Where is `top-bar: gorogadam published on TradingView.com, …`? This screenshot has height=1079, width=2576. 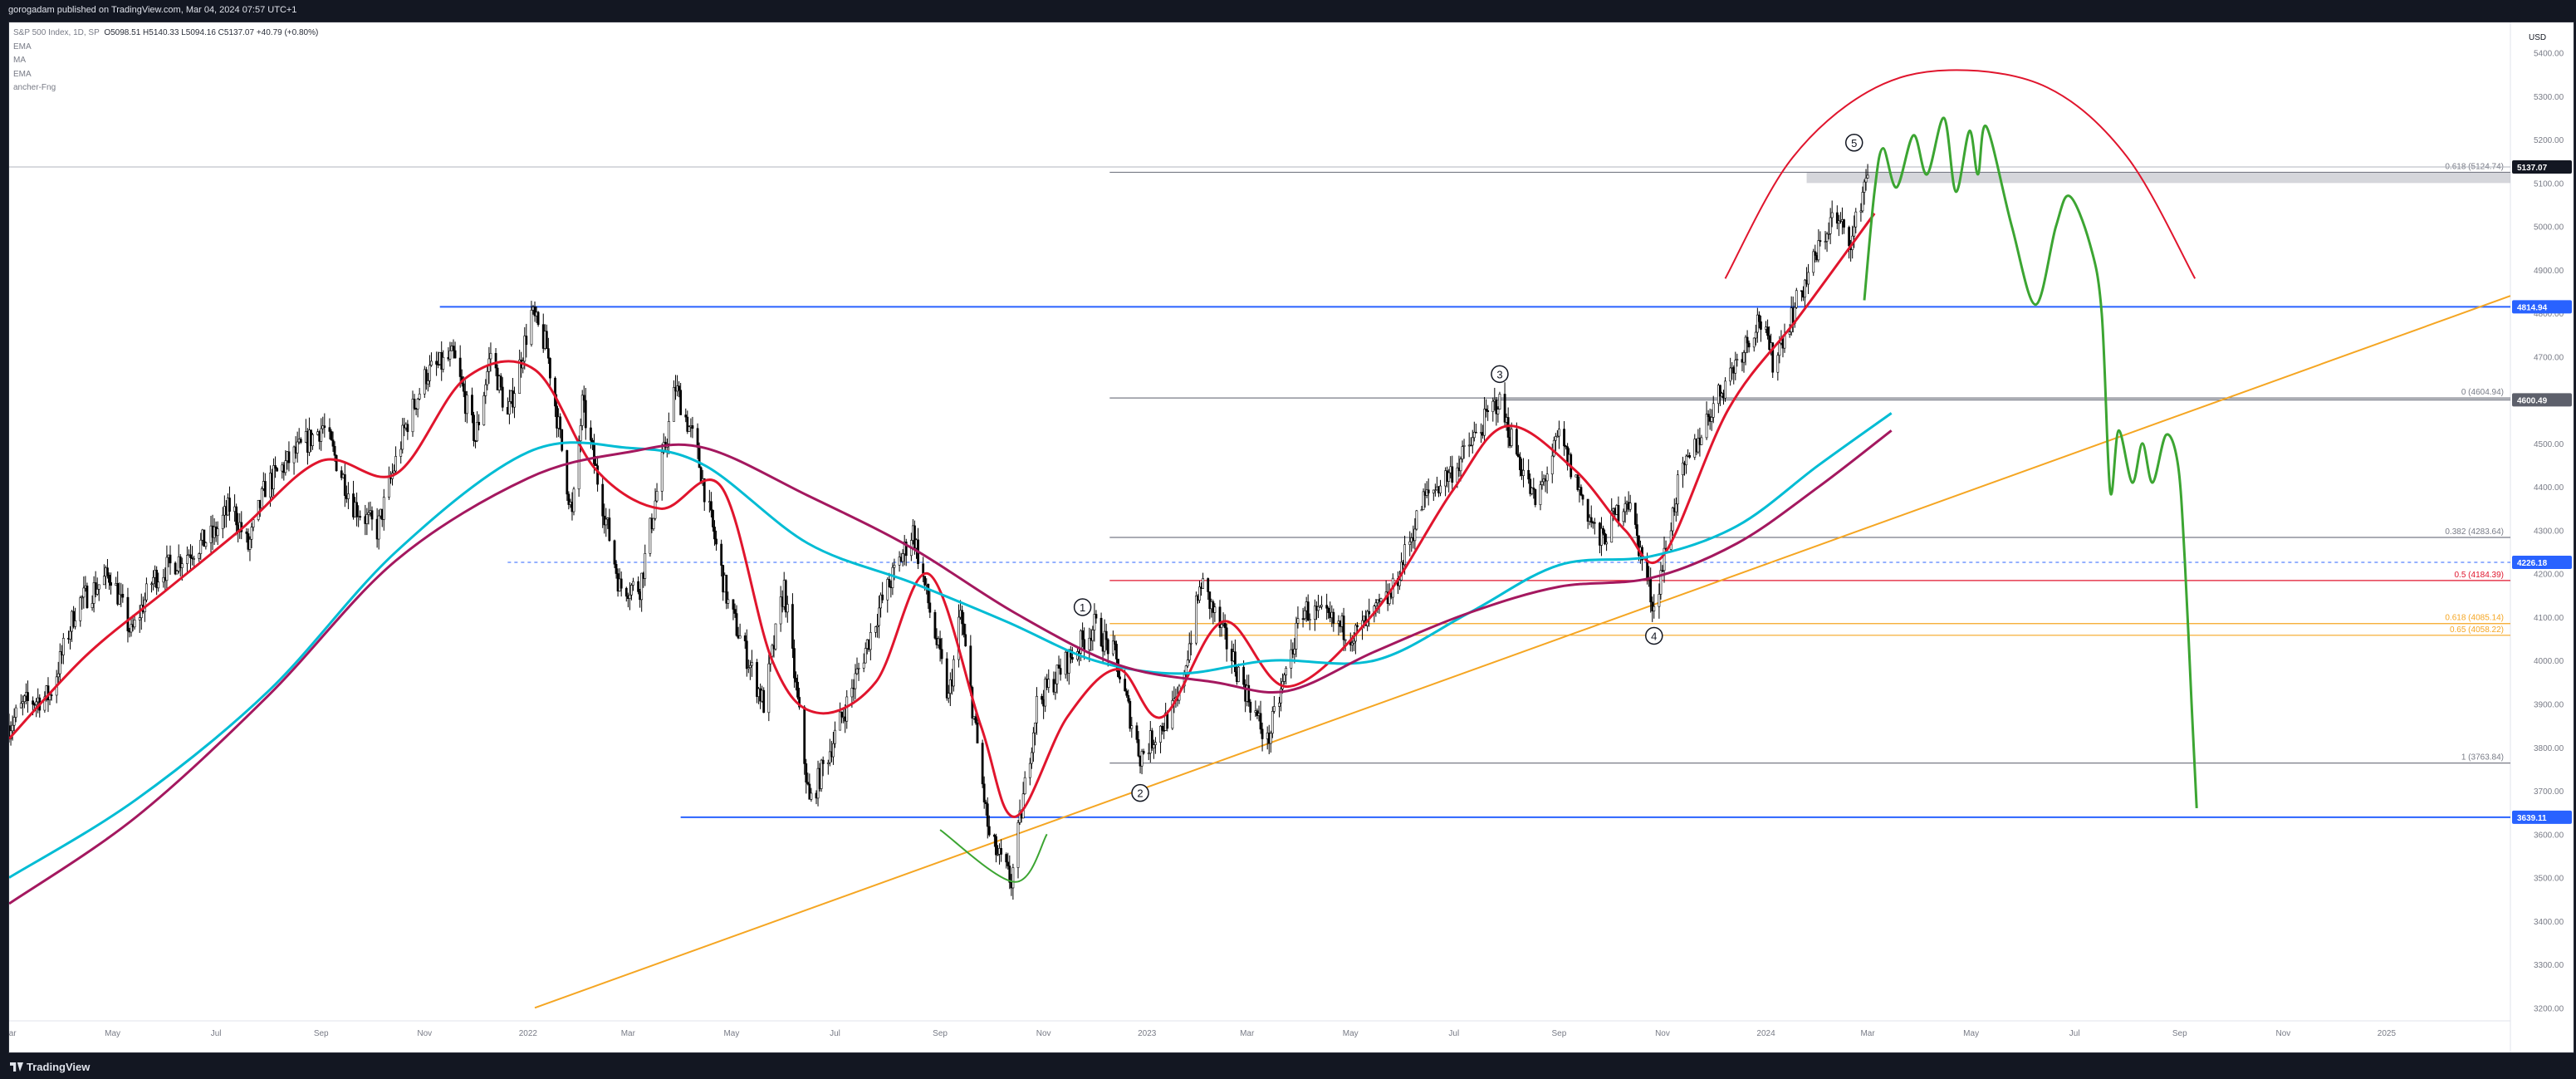
top-bar: gorogadam published on TradingView.com, … is located at coordinates (1288, 11).